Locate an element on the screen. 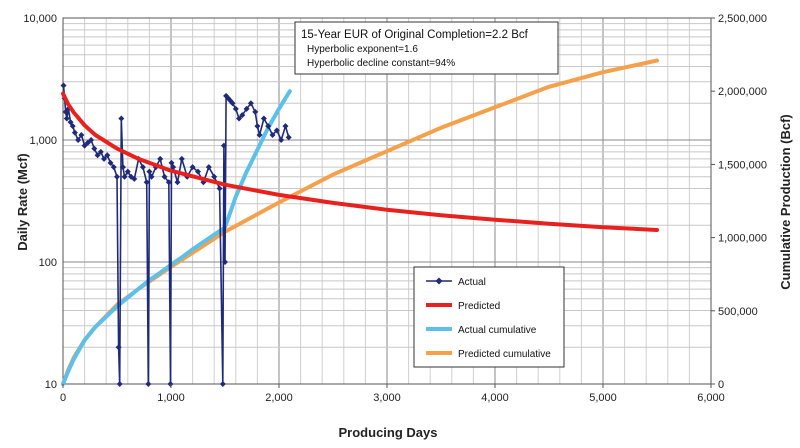  x-tick-label: 5,000 is located at coordinates (603, 398).